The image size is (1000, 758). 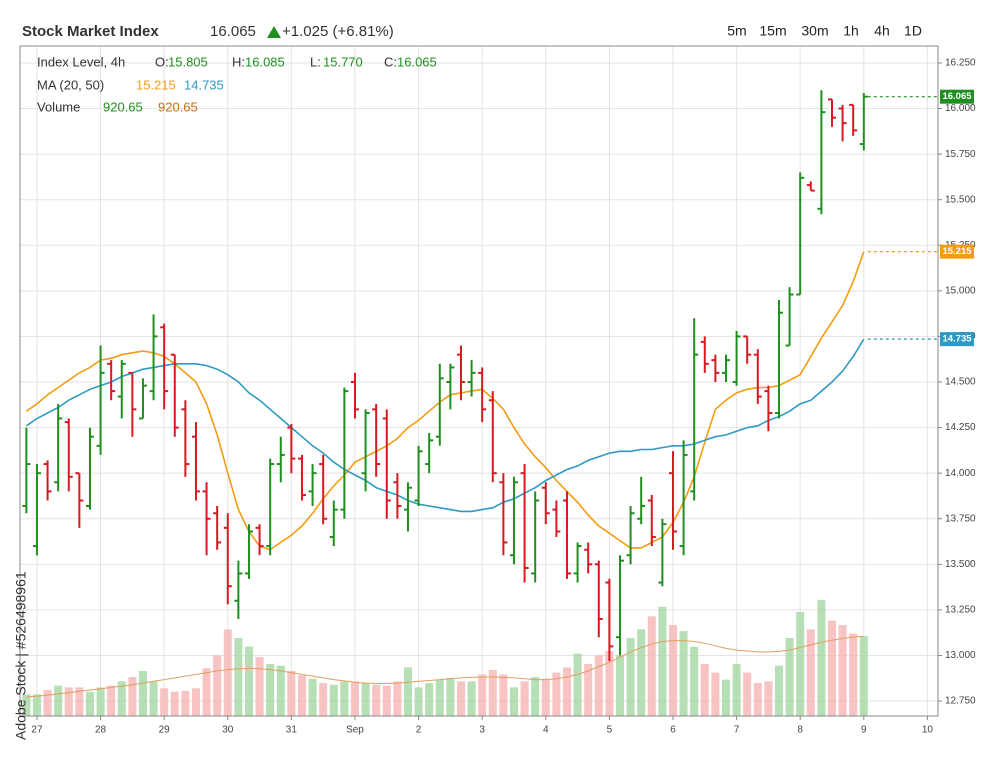 What do you see at coordinates (814, 31) in the screenshot?
I see `timeframe-button: 30m` at bounding box center [814, 31].